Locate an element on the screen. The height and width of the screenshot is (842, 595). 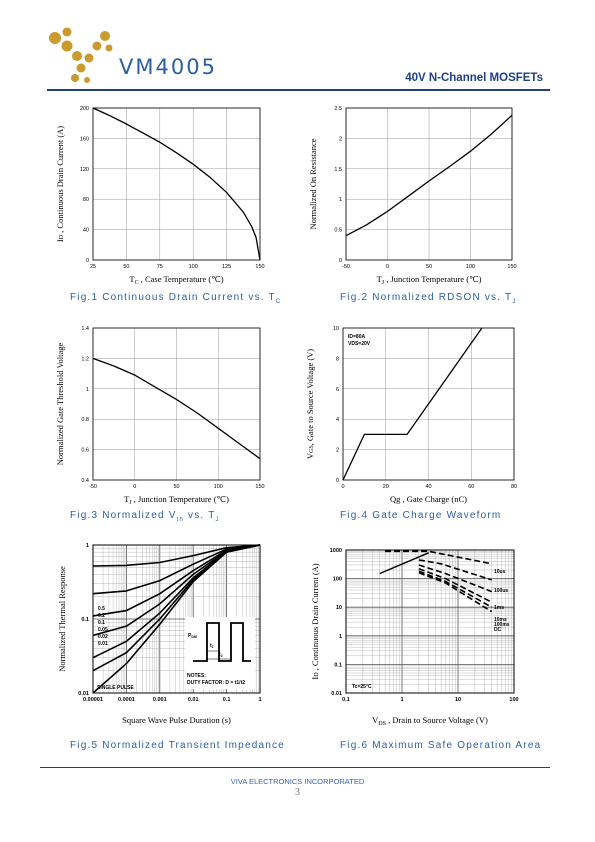
notes-duty: DUTY FACTOR: D = t1/t2 is located at coordinates (216, 683).